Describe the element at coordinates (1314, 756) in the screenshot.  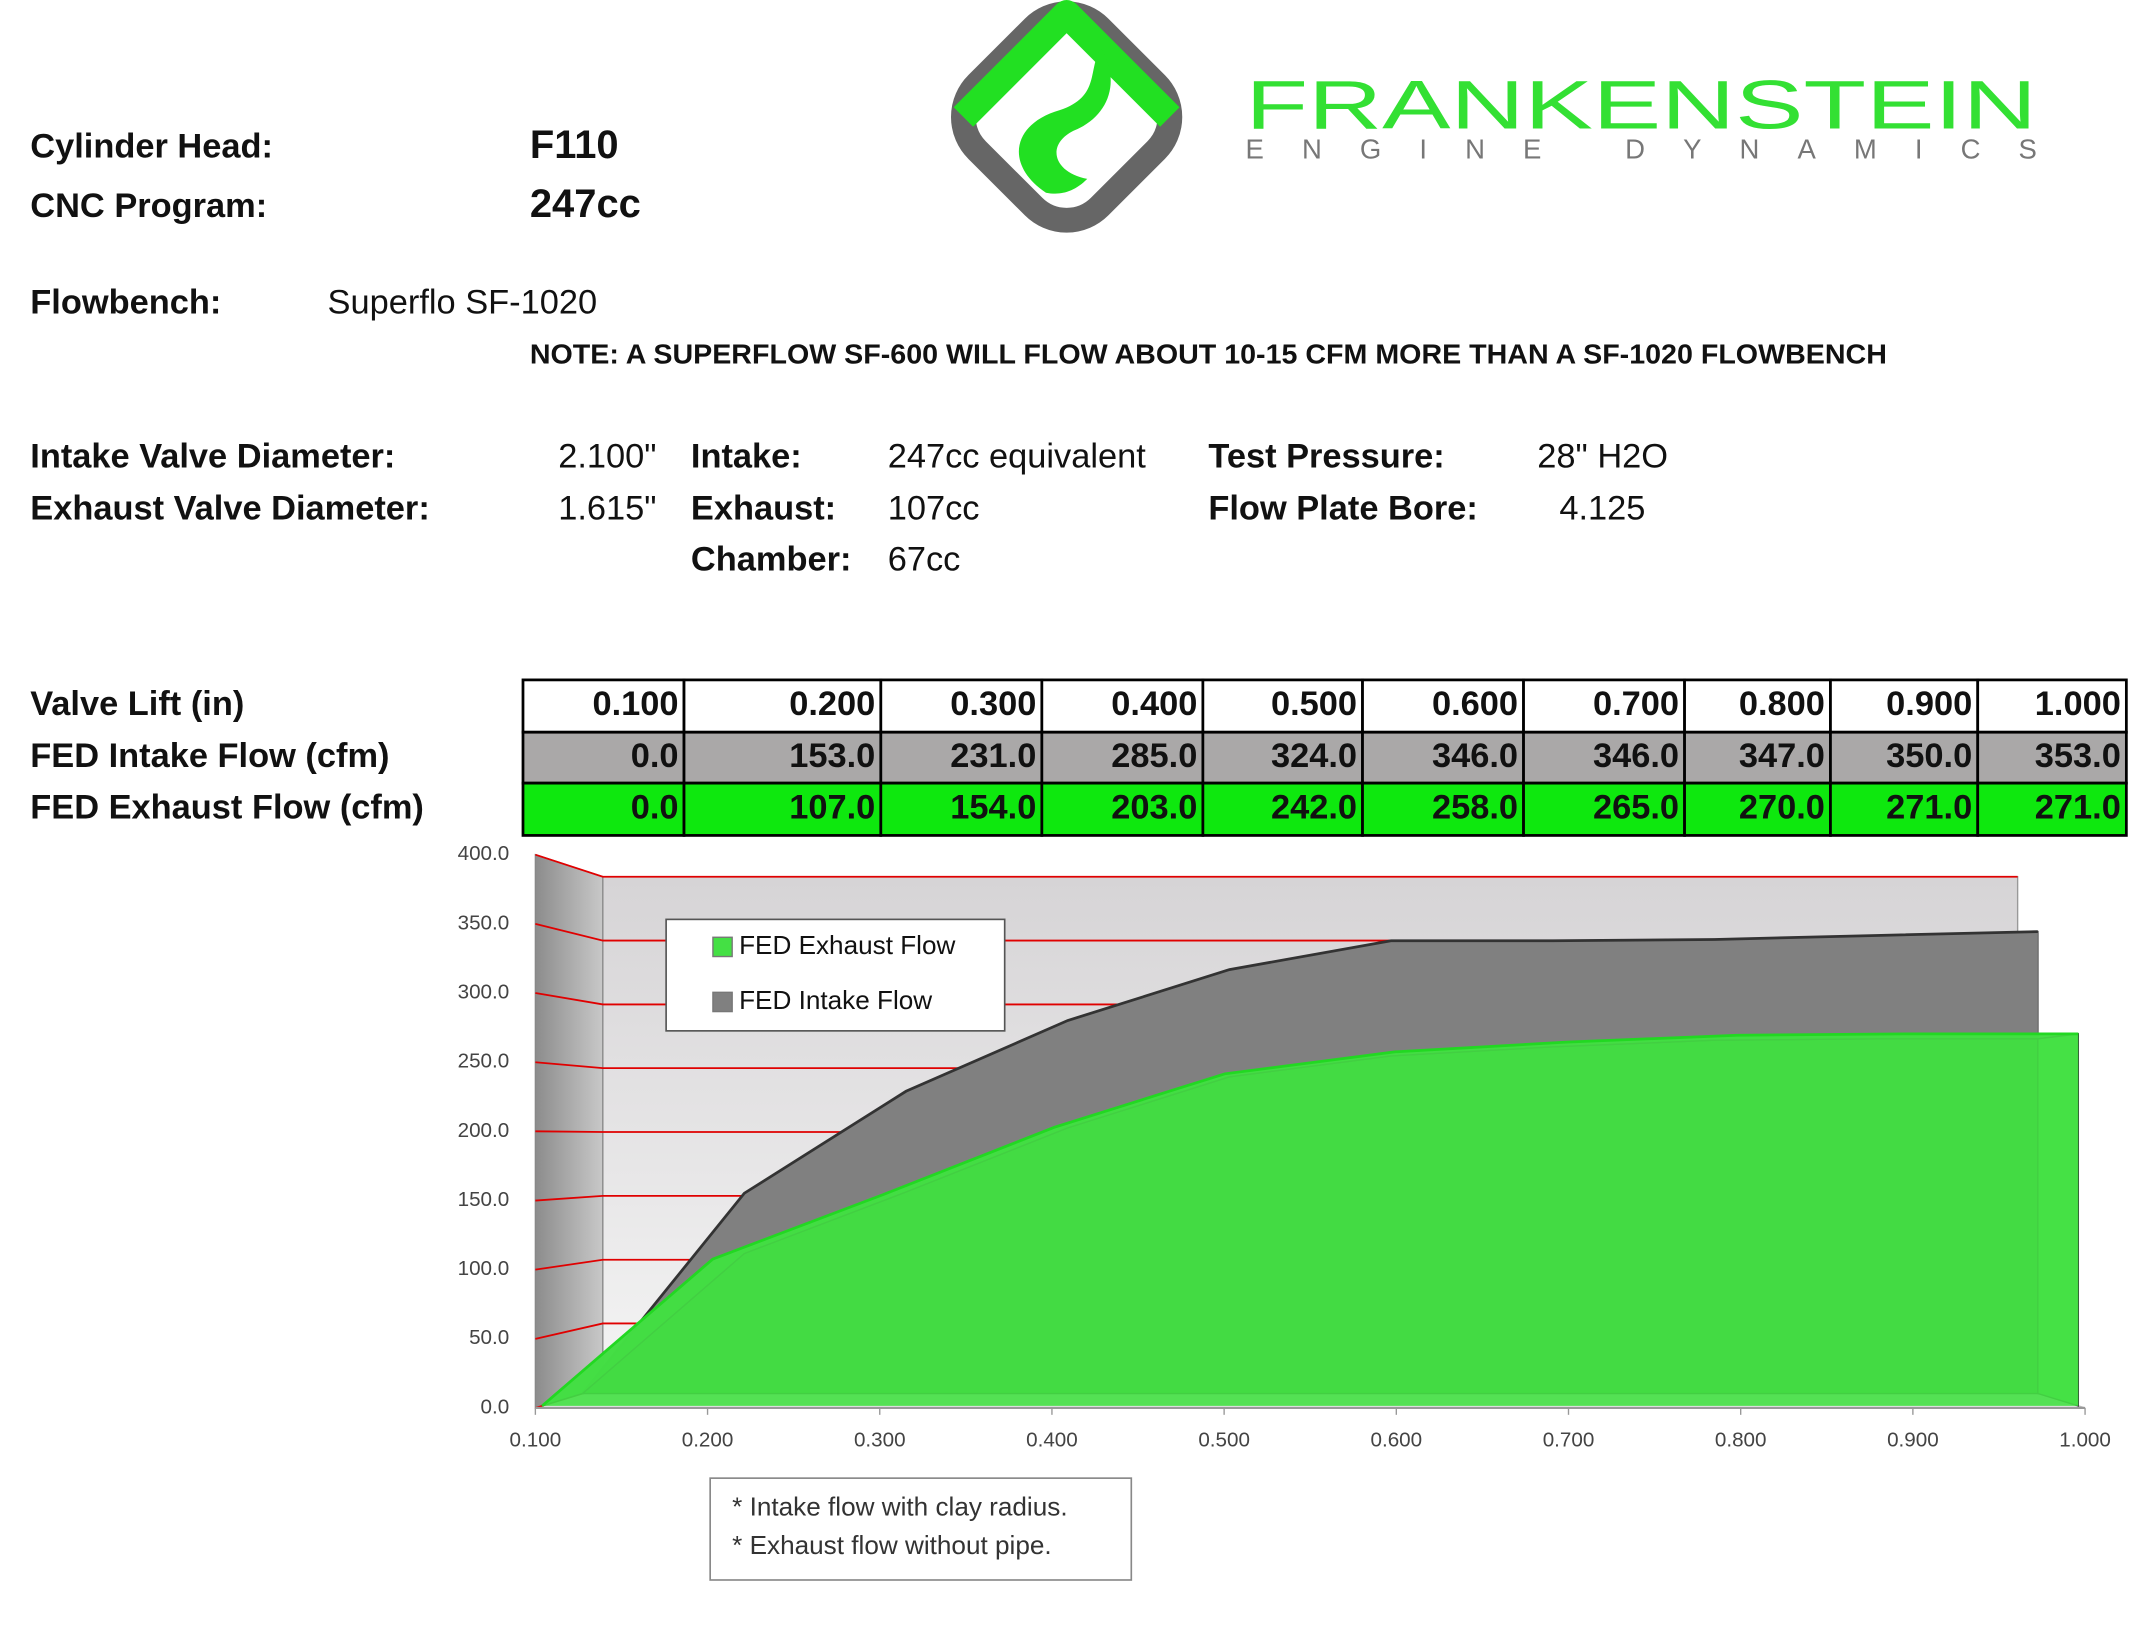
I see `cell-value: 324.0` at that location.